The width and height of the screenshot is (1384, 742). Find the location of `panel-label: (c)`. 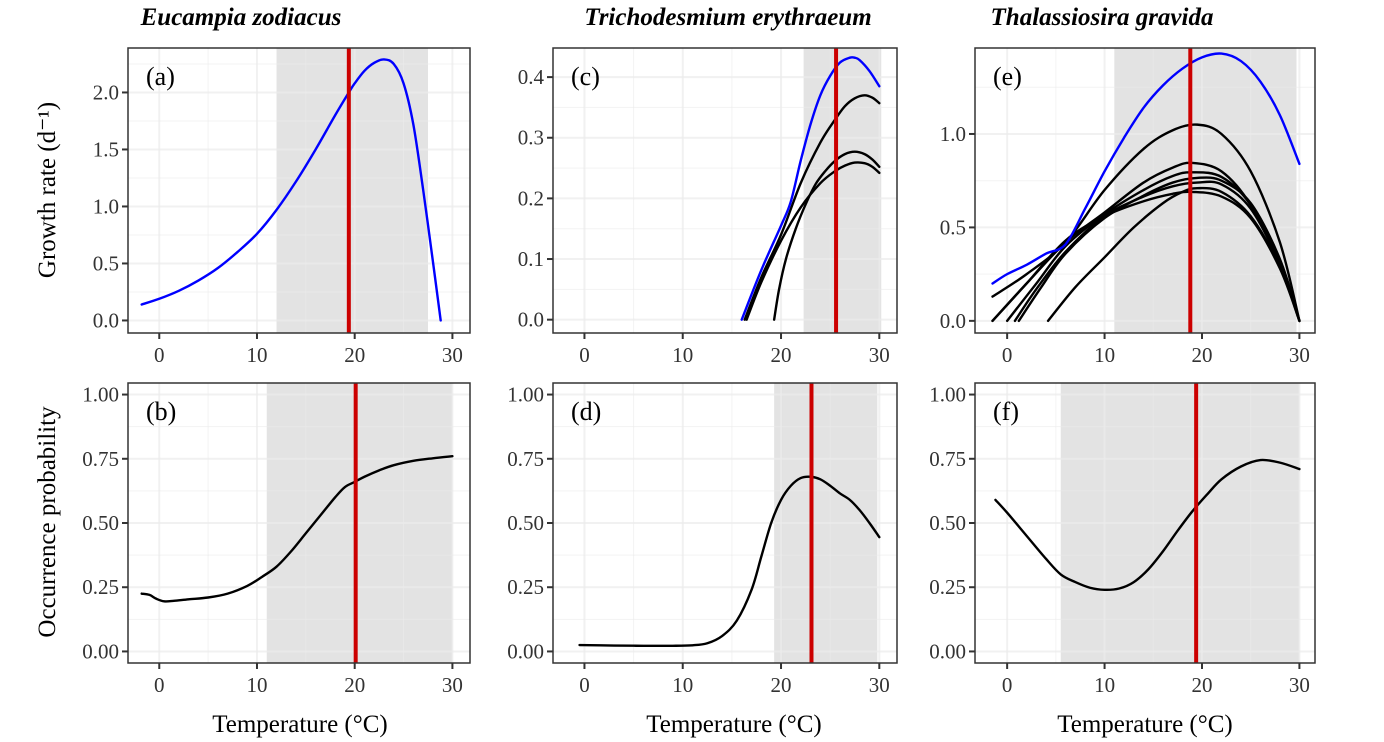

panel-label: (c) is located at coordinates (585, 76).